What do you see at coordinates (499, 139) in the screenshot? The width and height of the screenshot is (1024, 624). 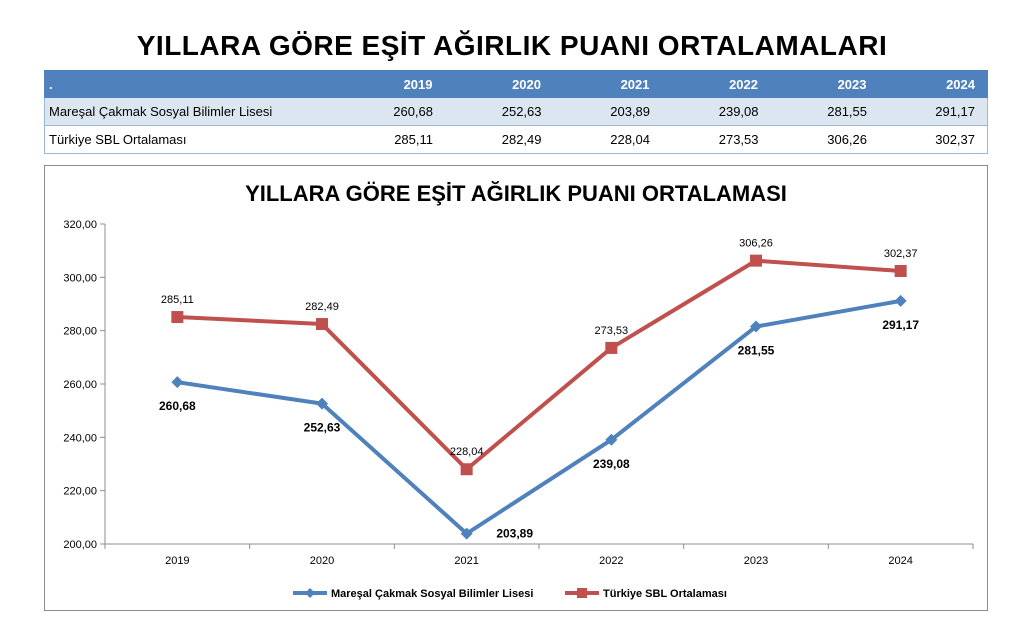 I see `table-cell: 282,49` at bounding box center [499, 139].